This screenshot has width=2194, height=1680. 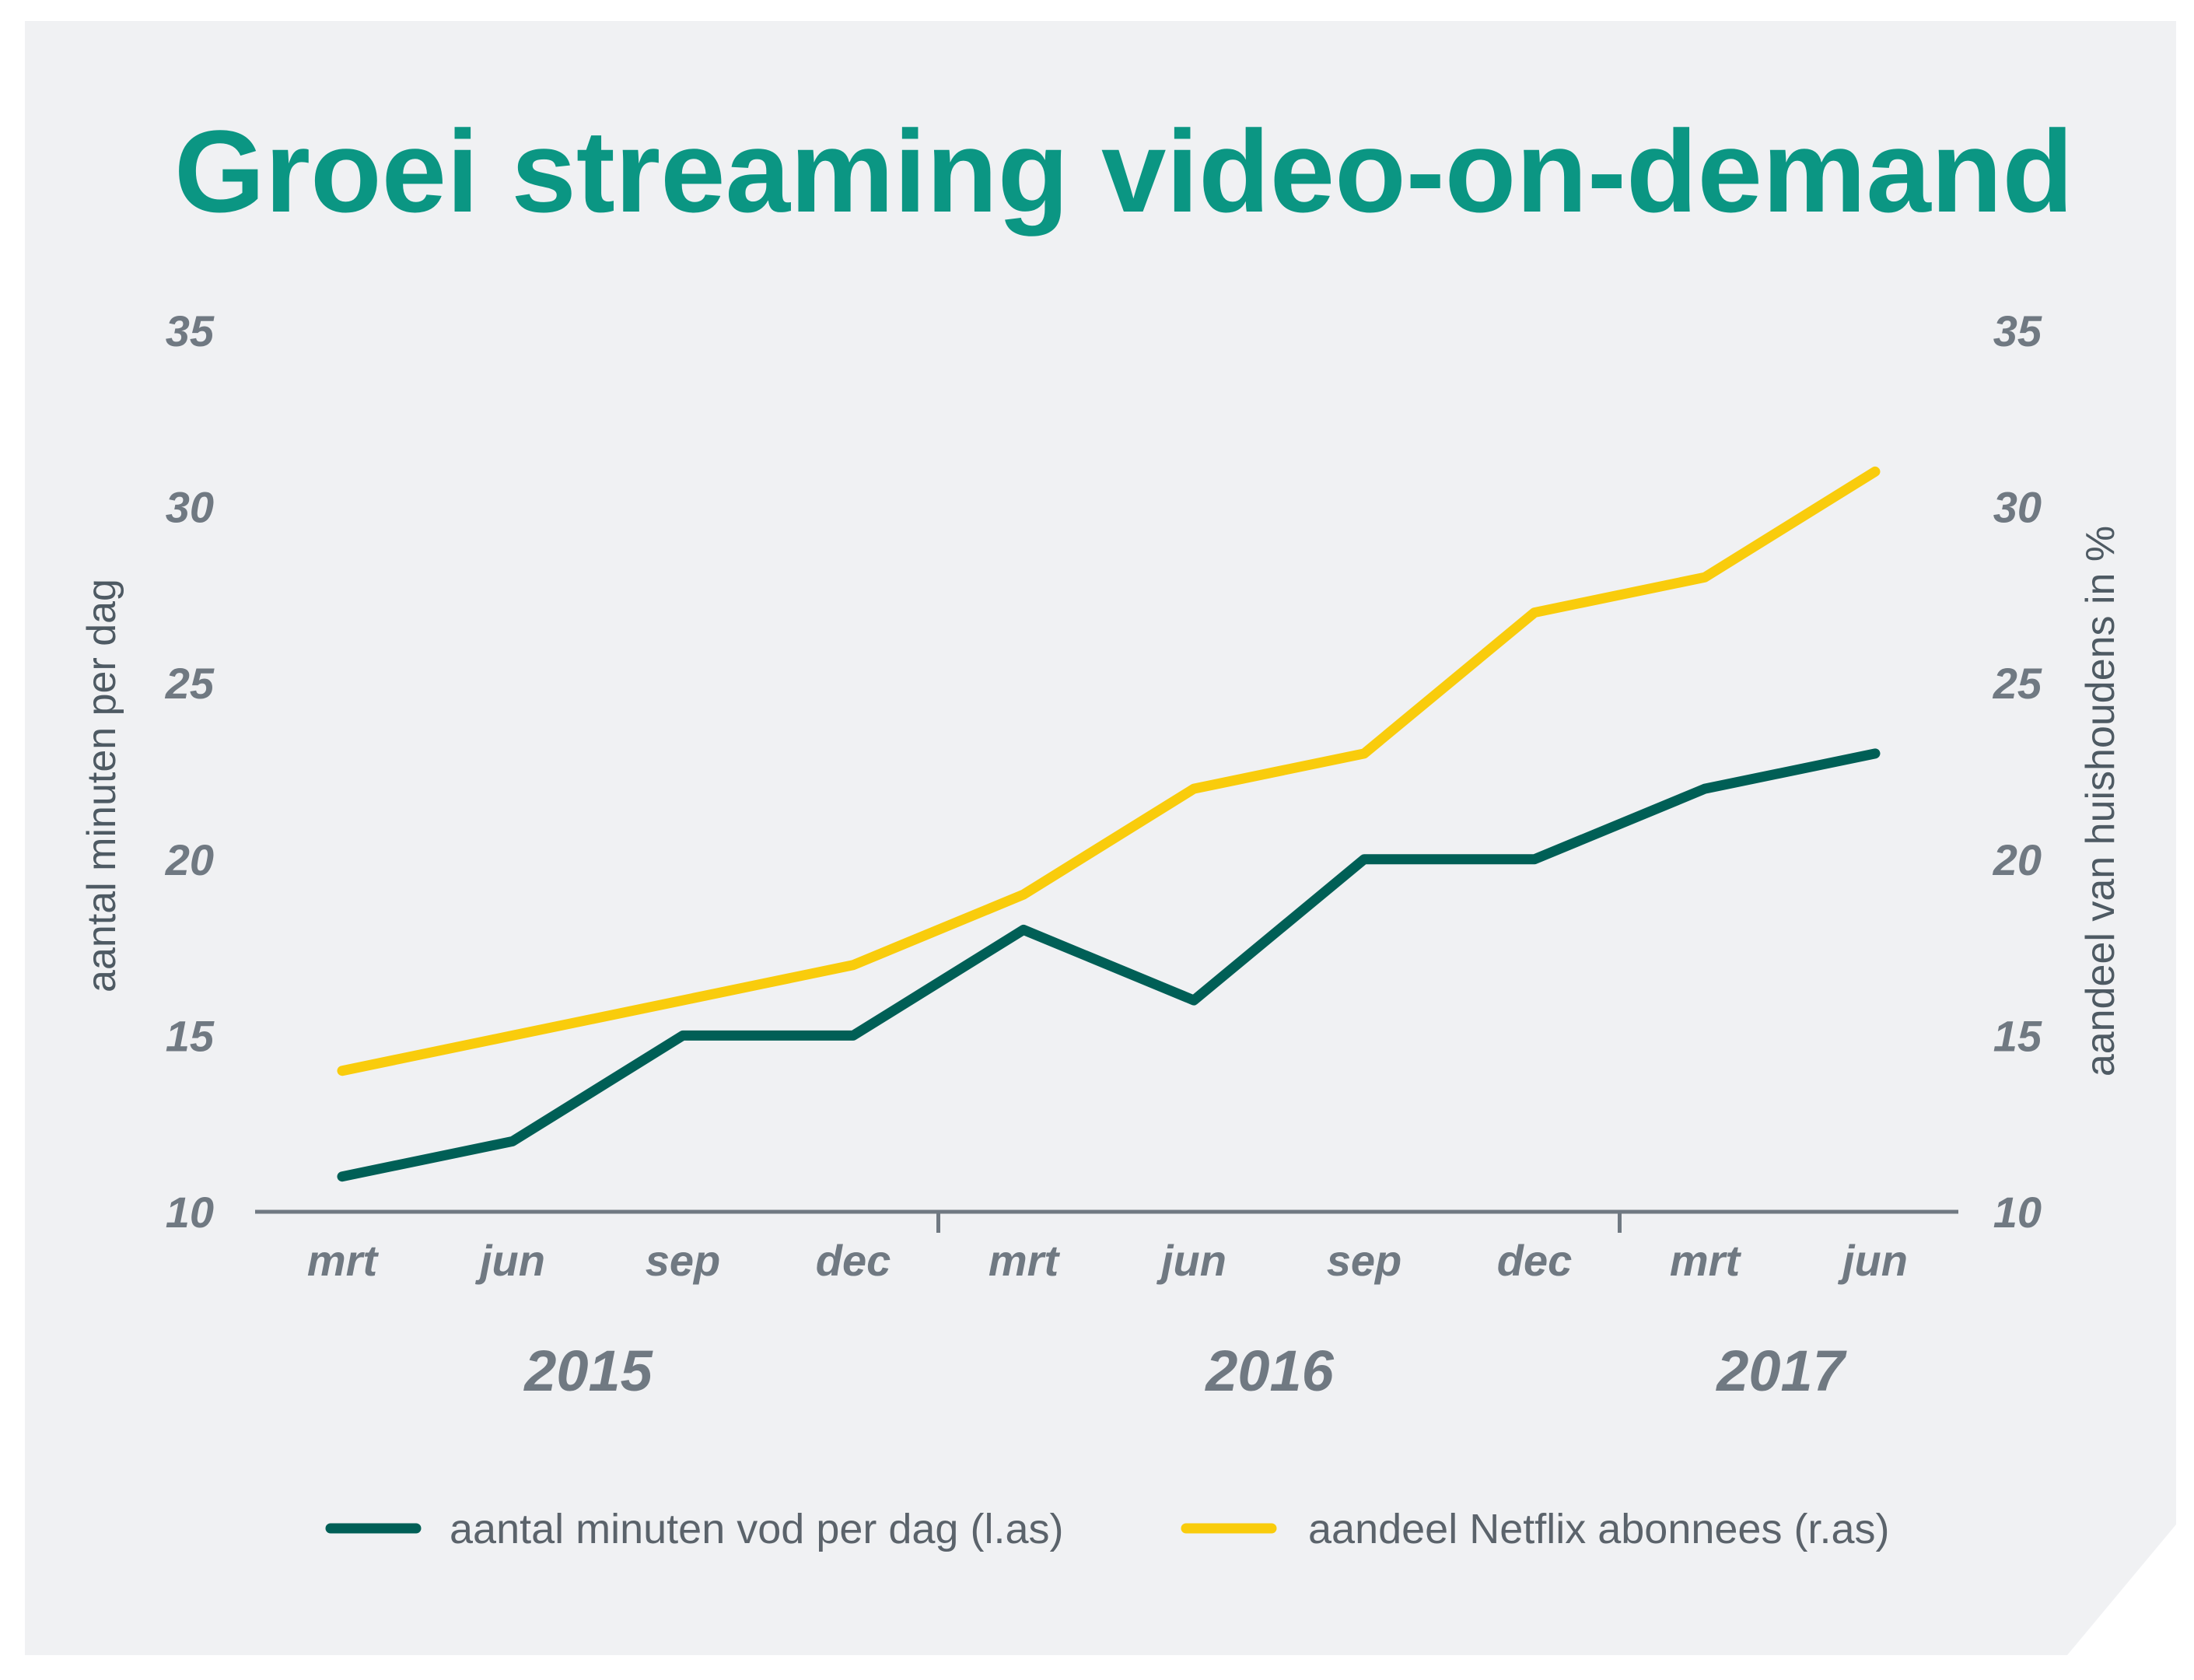 I want to click on y-tick-left-20: 20, so click(x=189, y=860).